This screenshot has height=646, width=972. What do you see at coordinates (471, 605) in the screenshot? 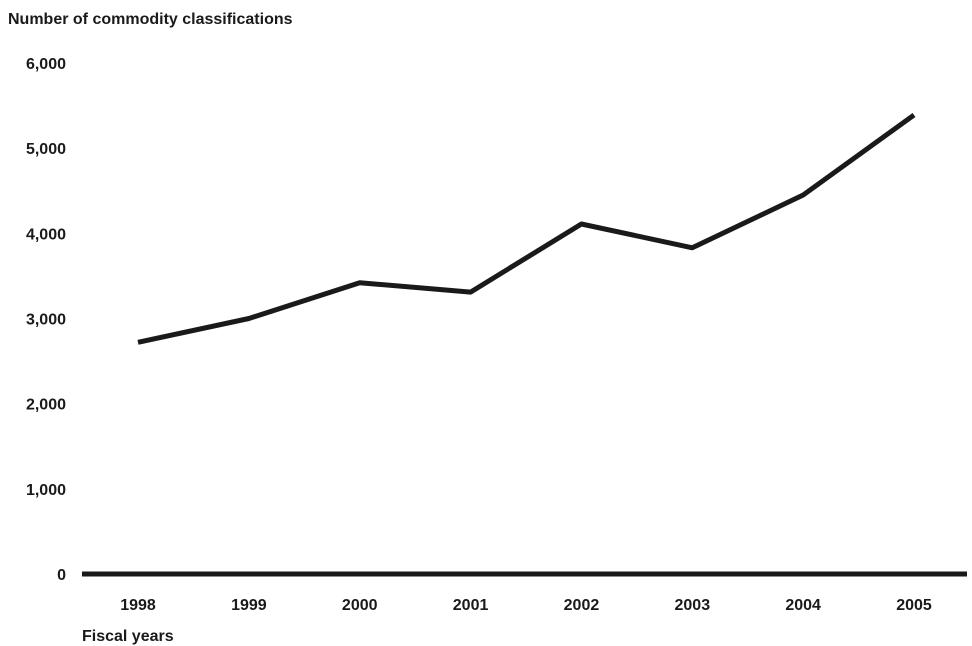
I see `x-tick-label: 2001` at bounding box center [471, 605].